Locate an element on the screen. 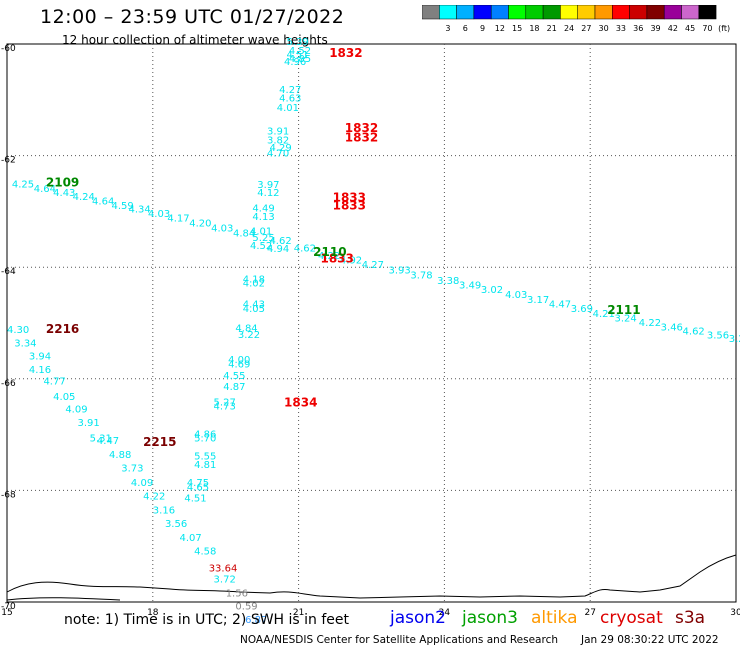  wave-height-point: 4.17 is located at coordinates (178, 218).